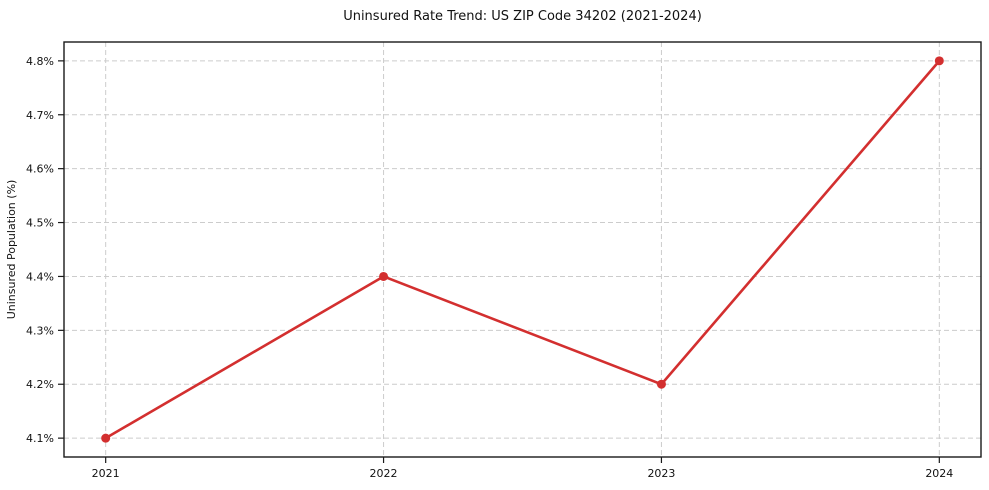 Image resolution: width=989 pixels, height=490 pixels. I want to click on y-tick-label: 4.1%, so click(40, 438).